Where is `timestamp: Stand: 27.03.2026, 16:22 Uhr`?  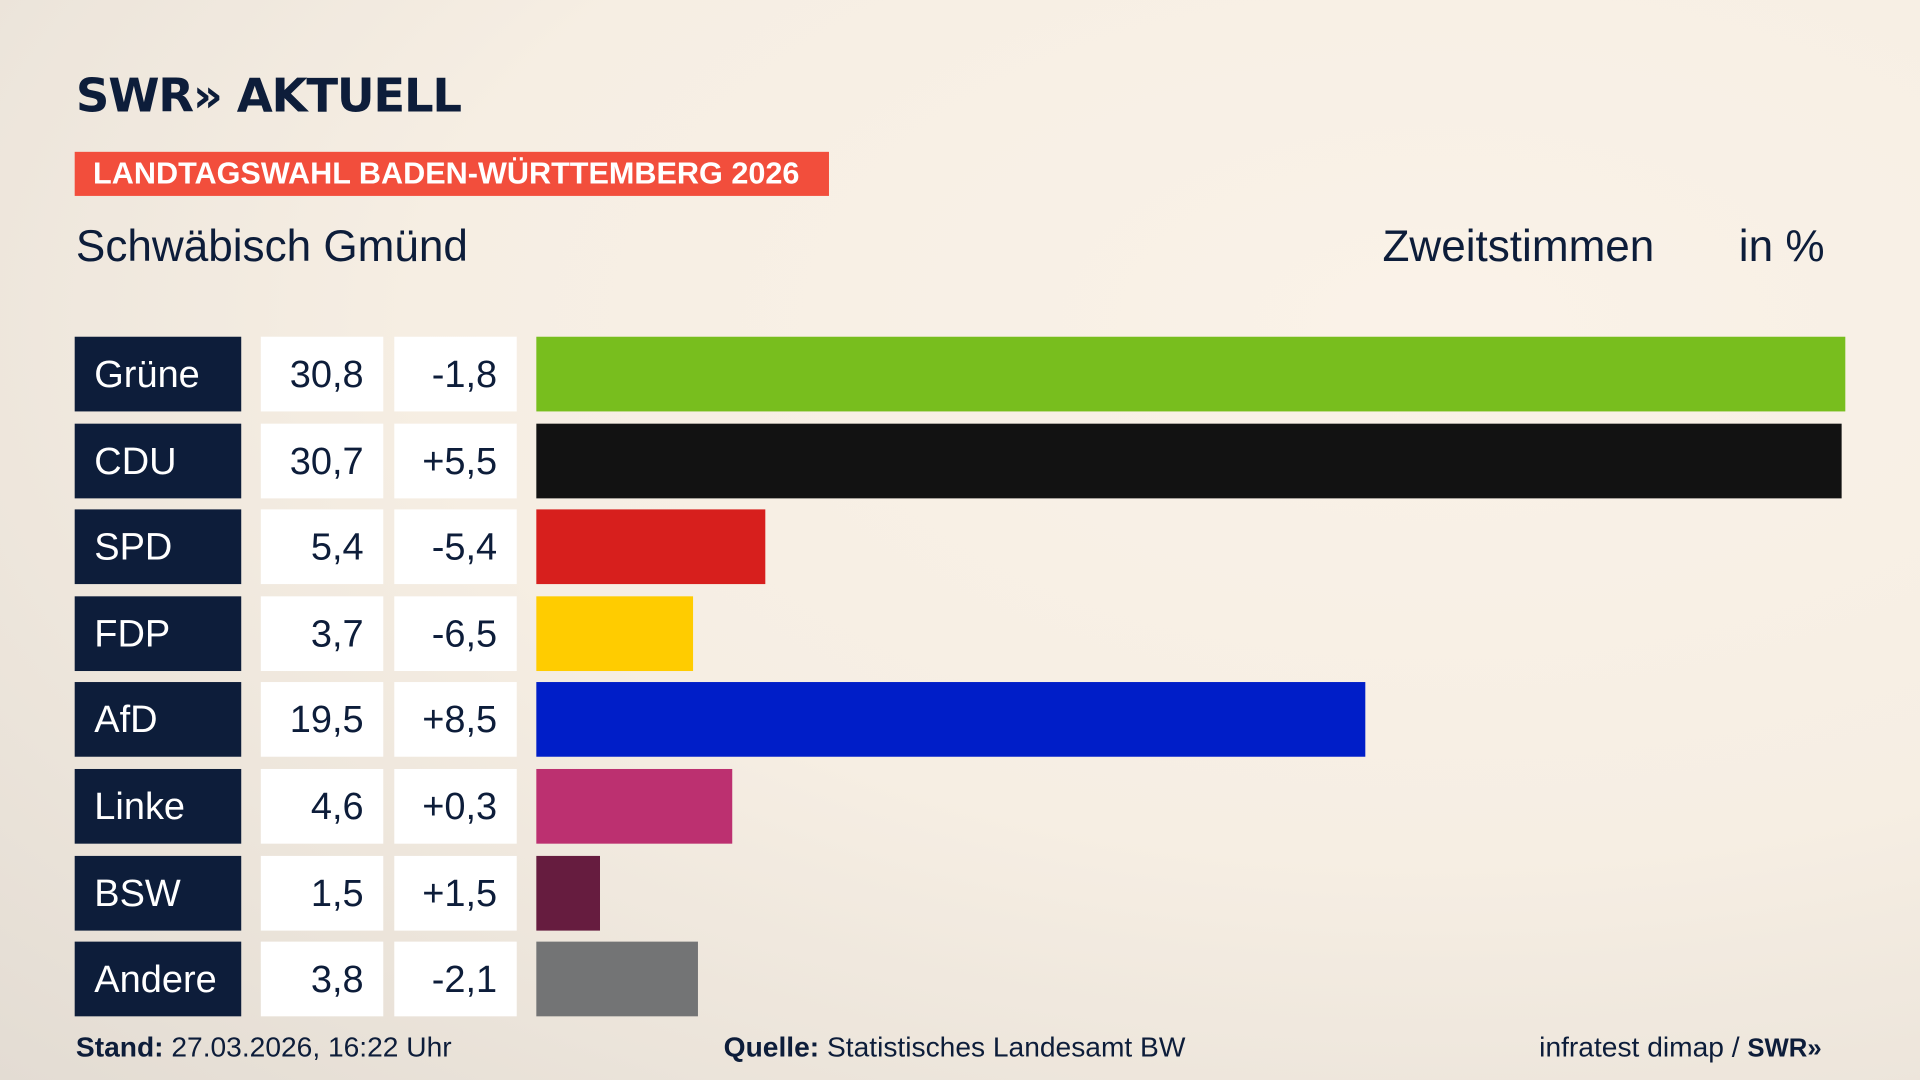 timestamp: Stand: 27.03.2026, 16:22 Uhr is located at coordinates (264, 1047).